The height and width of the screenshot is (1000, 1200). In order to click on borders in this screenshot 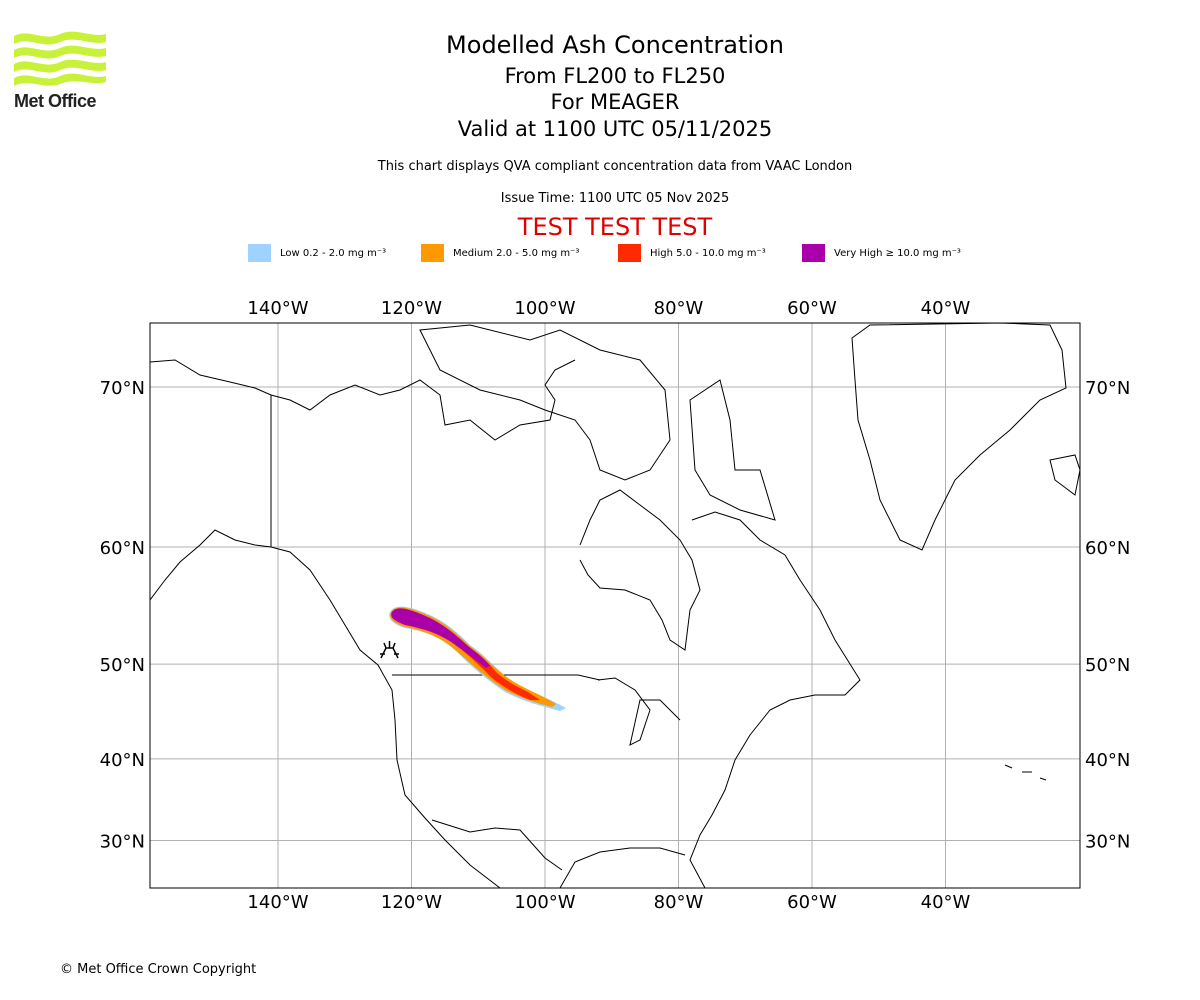, I will do `click(435, 633)`.